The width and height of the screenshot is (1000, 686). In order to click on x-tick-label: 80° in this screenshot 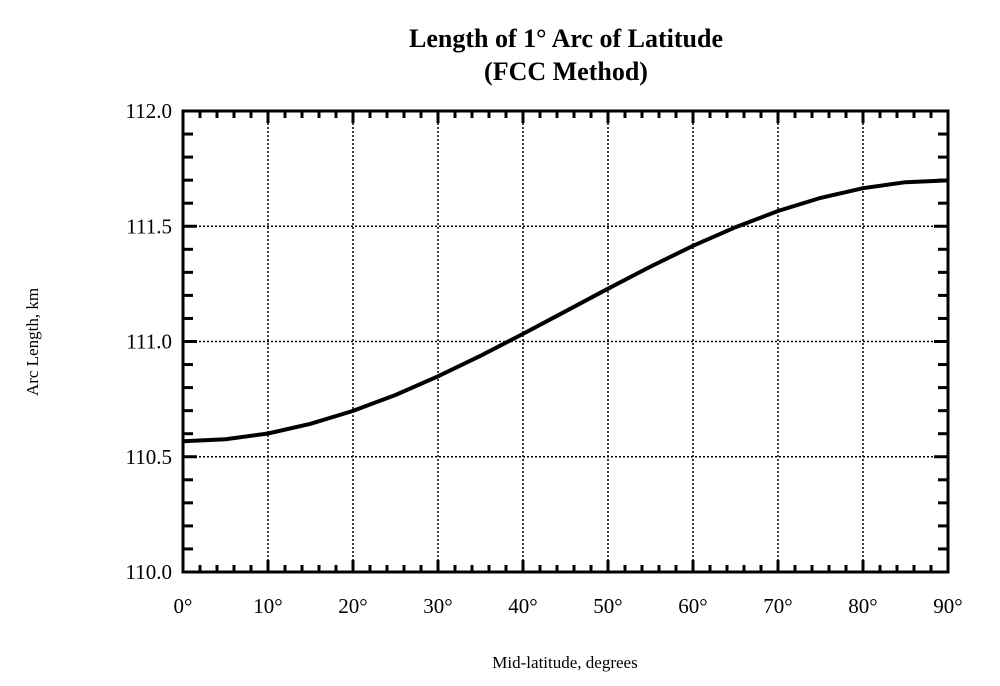, I will do `click(862, 606)`.